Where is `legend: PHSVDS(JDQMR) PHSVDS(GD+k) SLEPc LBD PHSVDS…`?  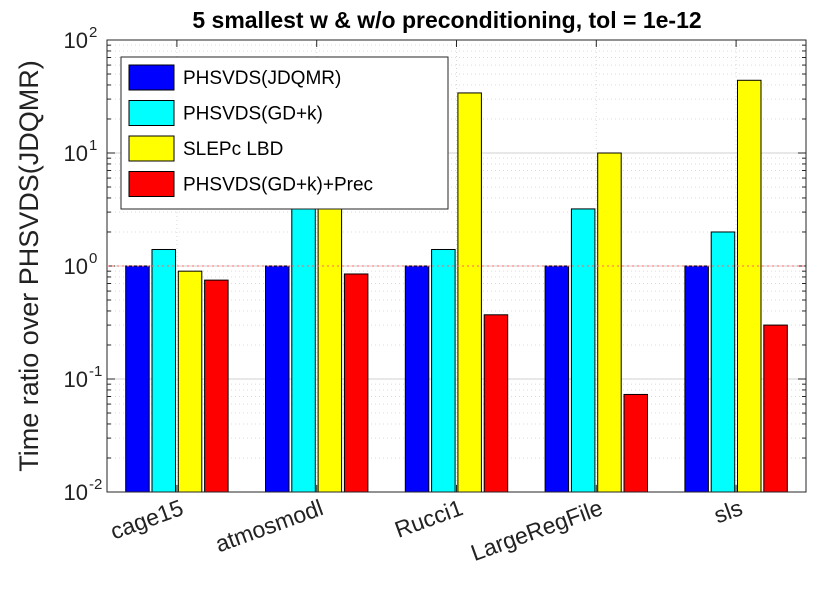 legend: PHSVDS(JDQMR) PHSVDS(GD+k) SLEPc LBD PHSVDS… is located at coordinates (284, 133).